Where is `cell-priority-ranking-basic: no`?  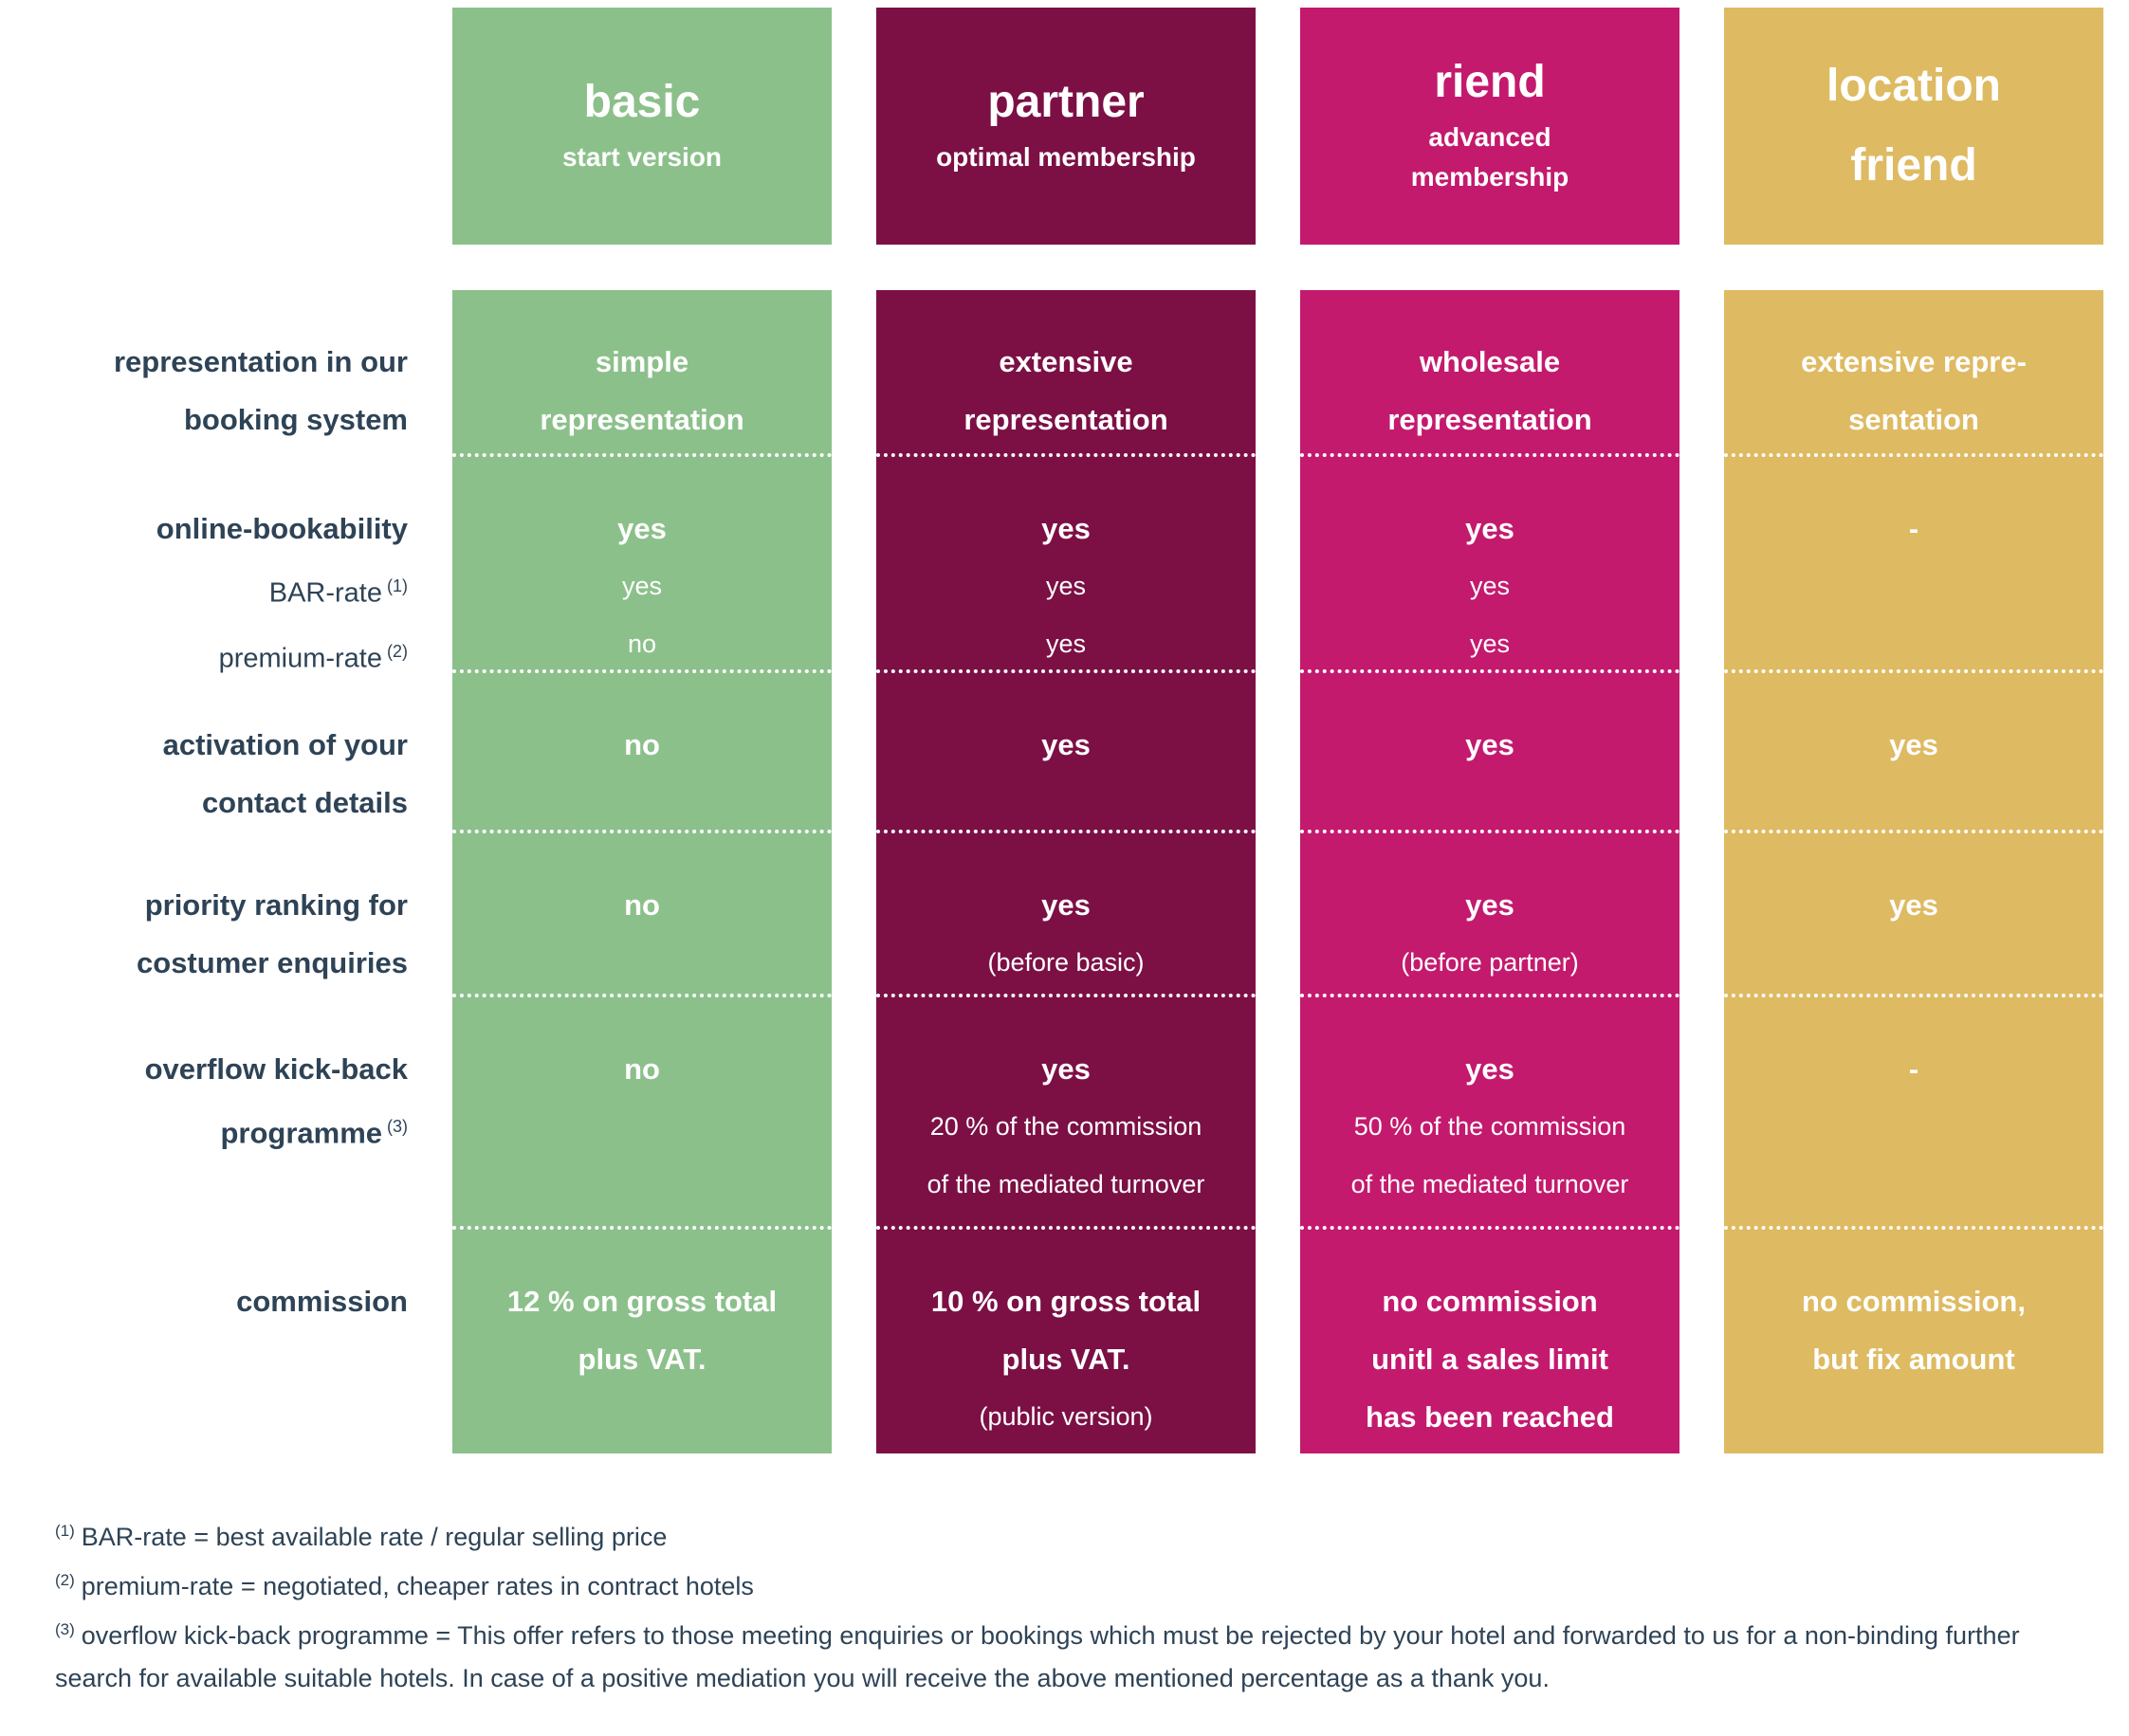 cell-priority-ranking-basic: no is located at coordinates (642, 915).